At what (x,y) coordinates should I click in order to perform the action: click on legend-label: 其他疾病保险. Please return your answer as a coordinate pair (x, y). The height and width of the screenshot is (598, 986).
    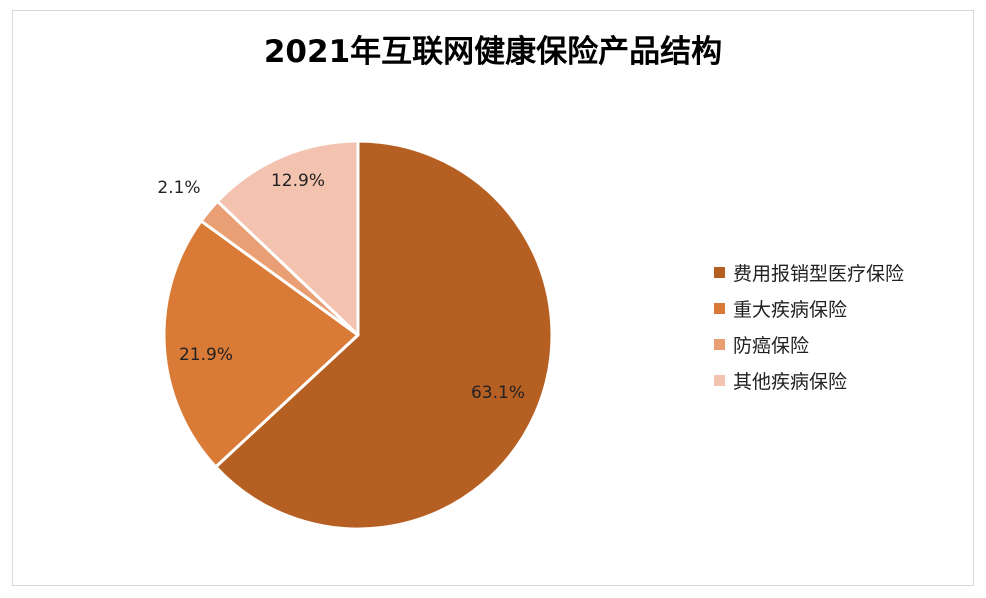
    Looking at the image, I should click on (790, 381).